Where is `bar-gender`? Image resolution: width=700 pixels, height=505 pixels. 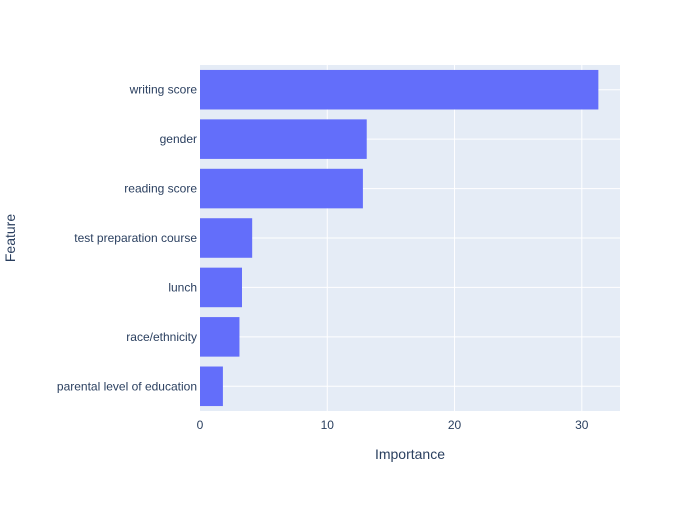 bar-gender is located at coordinates (283, 139).